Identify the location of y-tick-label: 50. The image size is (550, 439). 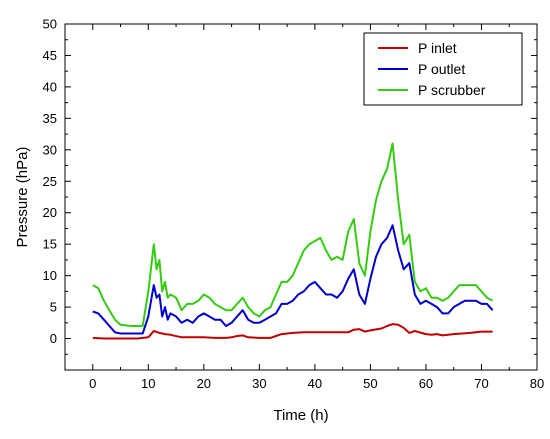
(50, 24).